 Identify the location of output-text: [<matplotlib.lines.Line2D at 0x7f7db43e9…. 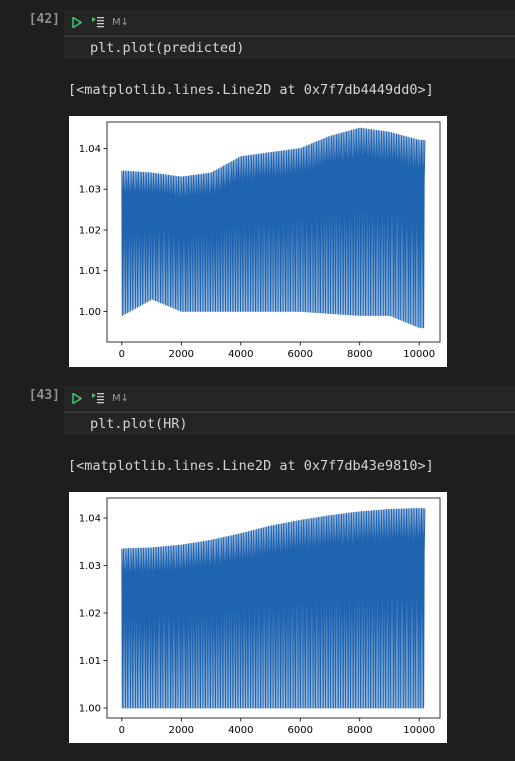
(251, 466).